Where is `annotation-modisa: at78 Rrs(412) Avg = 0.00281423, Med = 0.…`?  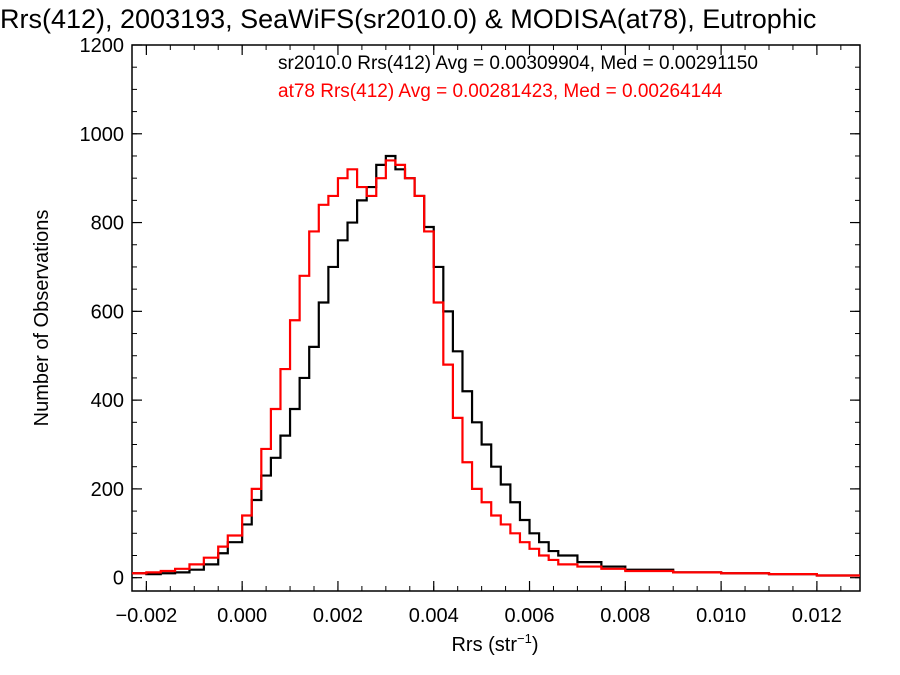 annotation-modisa: at78 Rrs(412) Avg = 0.00281423, Med = 0.… is located at coordinates (500, 91).